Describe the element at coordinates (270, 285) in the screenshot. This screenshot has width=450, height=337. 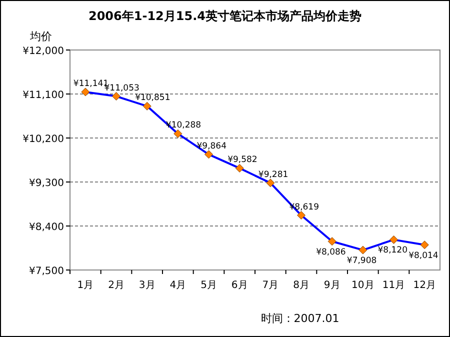
I see `x-tick-label: 7月` at that location.